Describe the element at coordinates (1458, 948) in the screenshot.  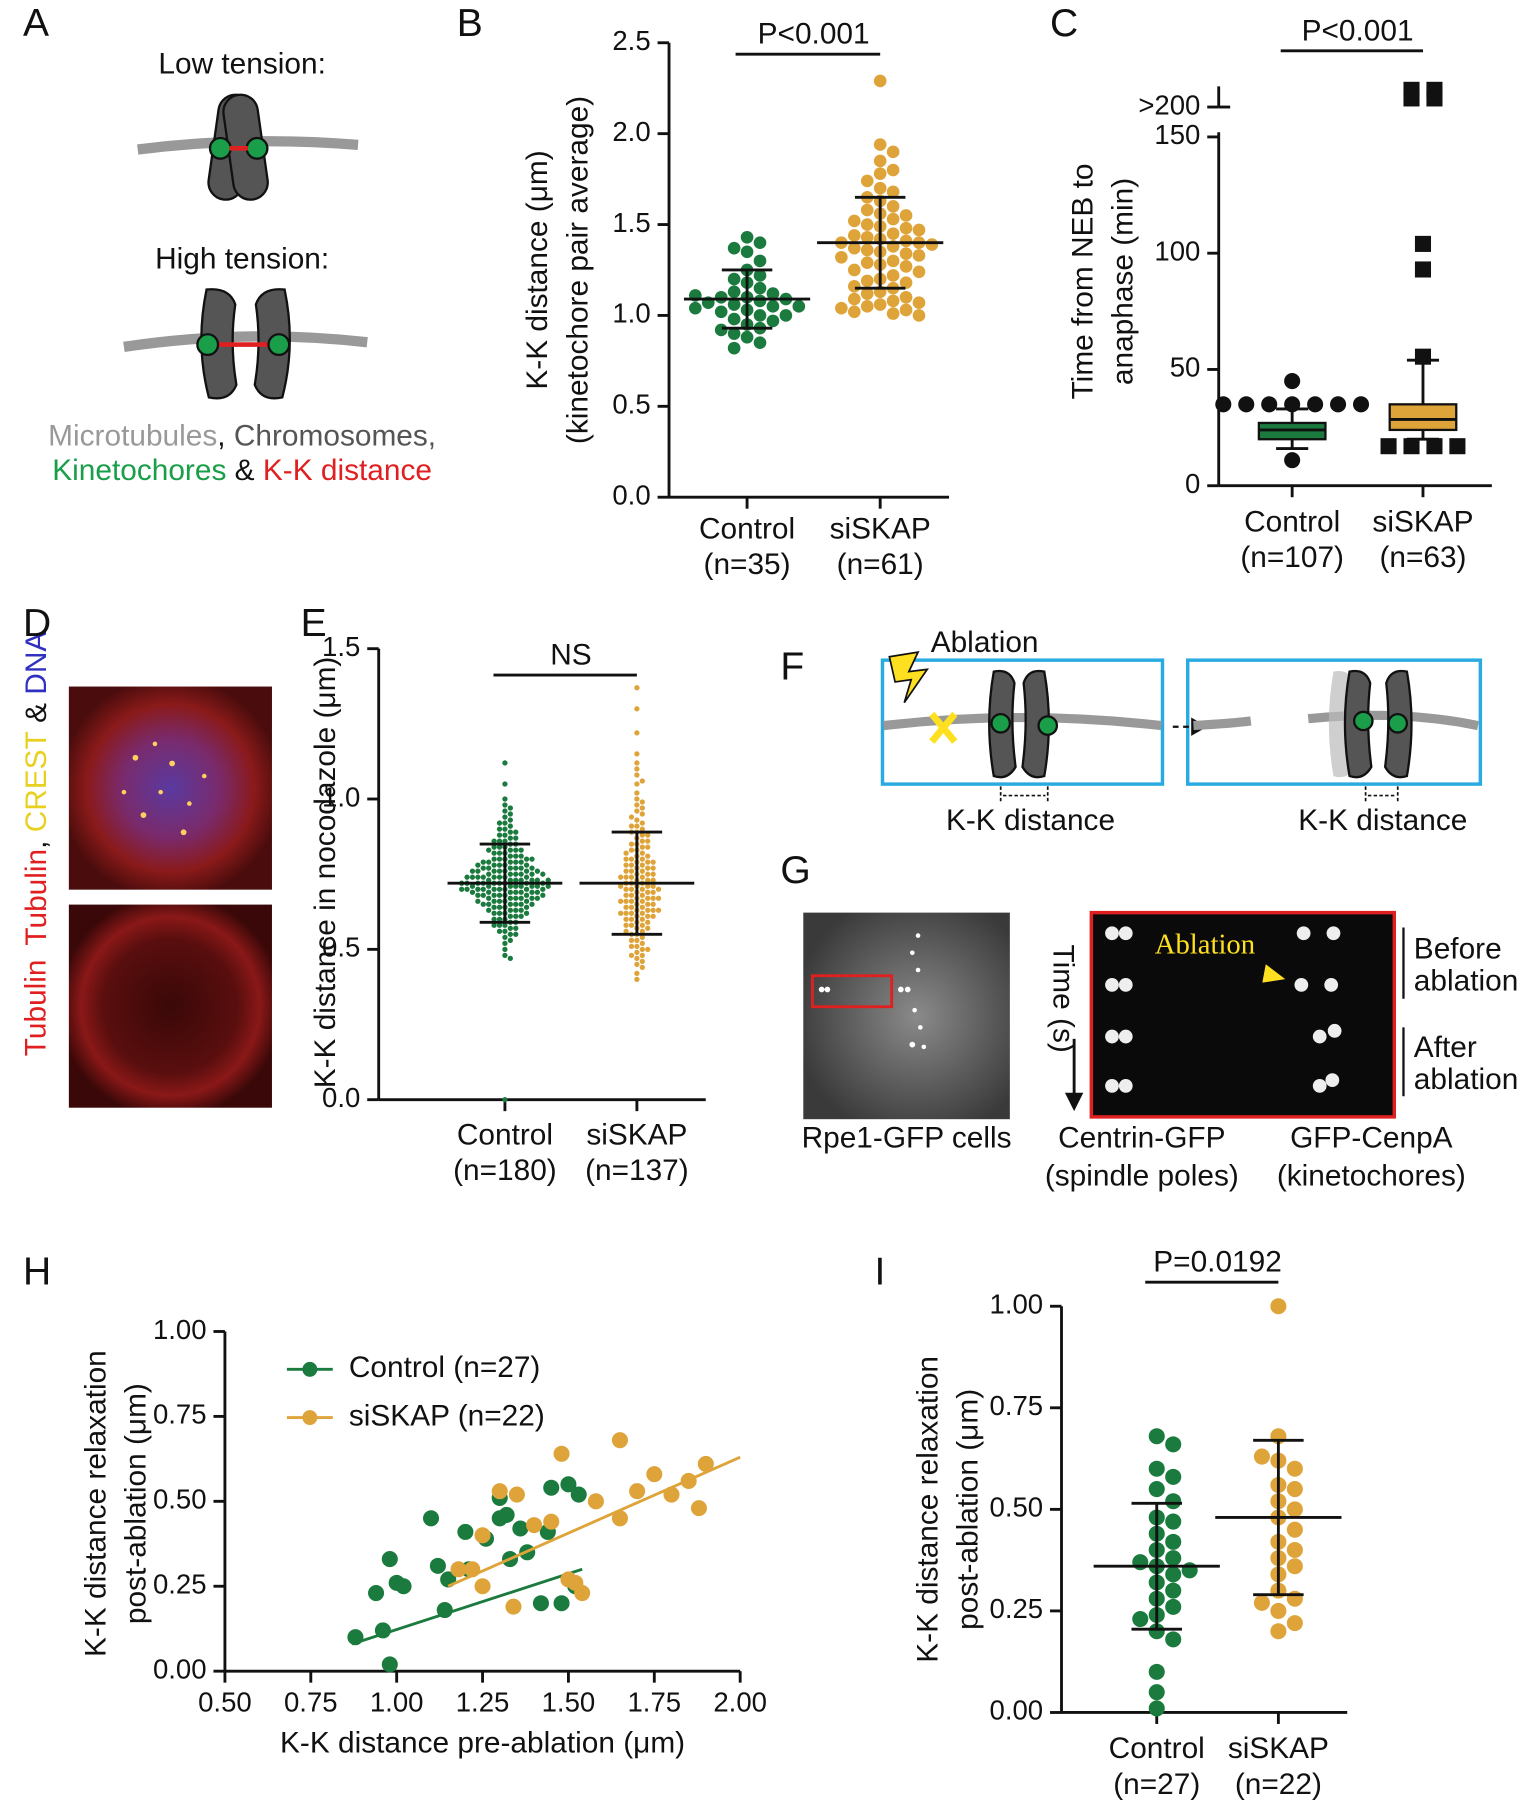
I see `before-label: Before` at that location.